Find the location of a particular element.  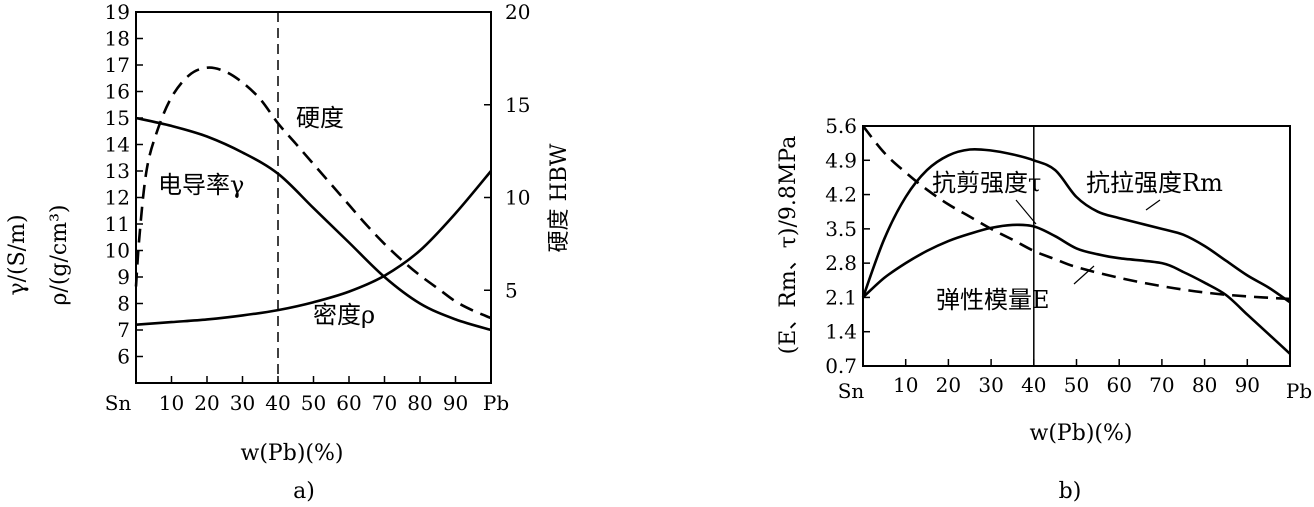

panel-a-right-tick-label: 20 is located at coordinates (517, 12).